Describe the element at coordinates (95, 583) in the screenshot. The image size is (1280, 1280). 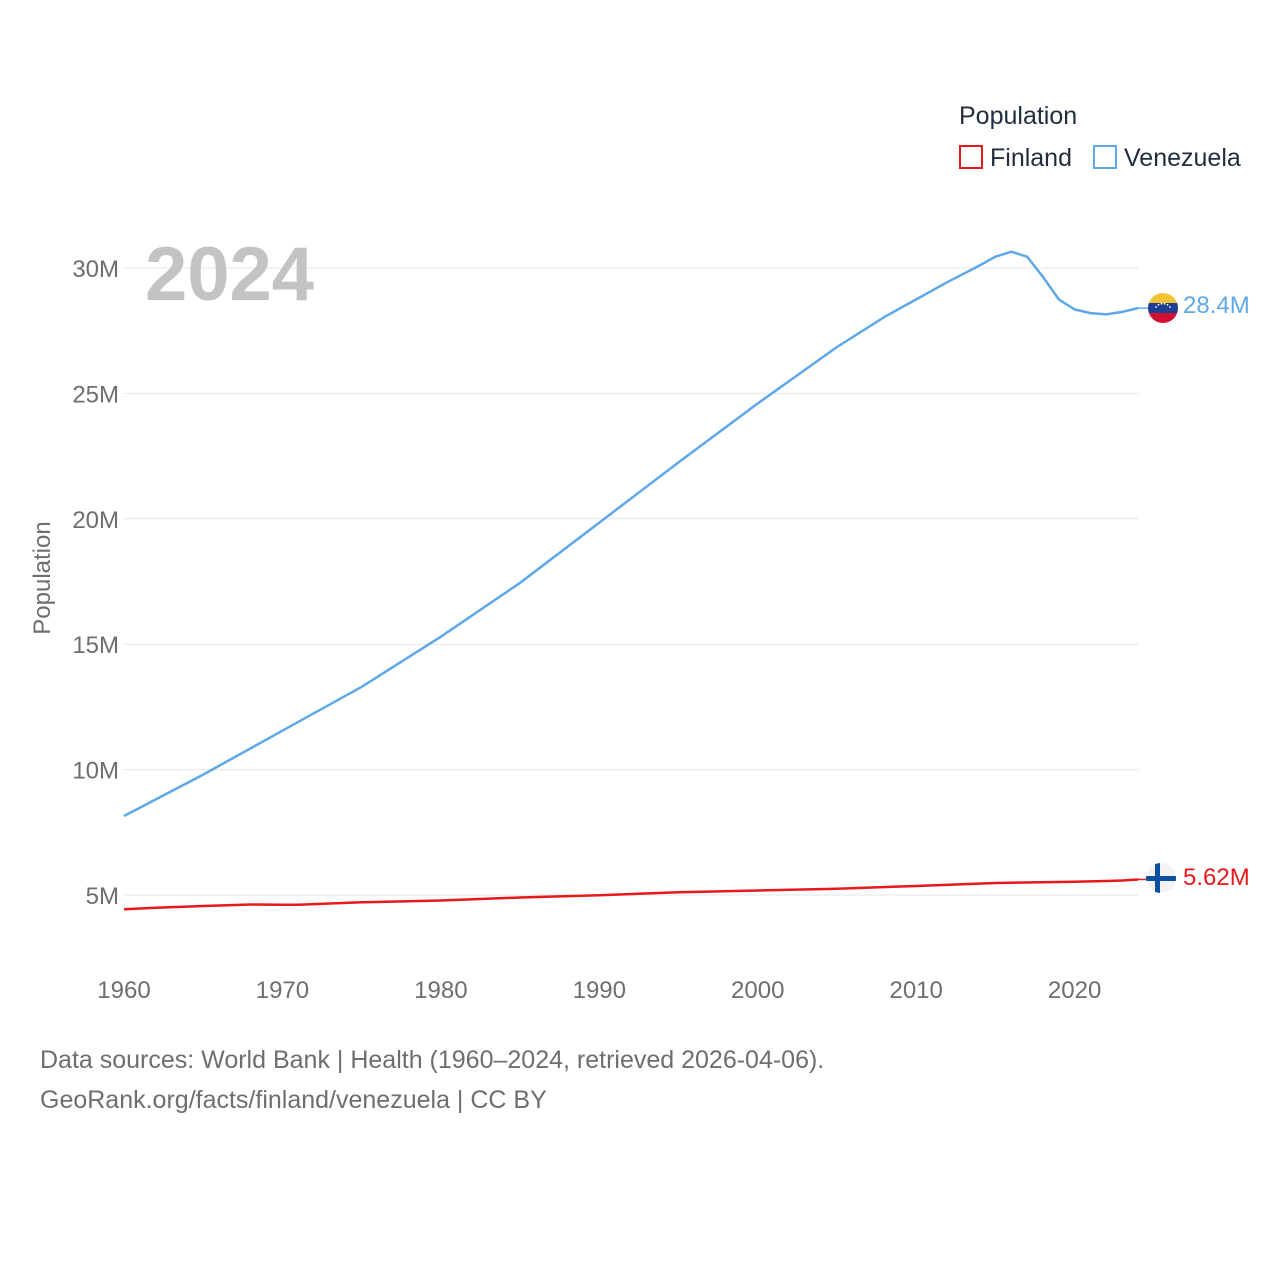
I see `y-axis: 5M 10M 15M 20M 25M 30M` at that location.